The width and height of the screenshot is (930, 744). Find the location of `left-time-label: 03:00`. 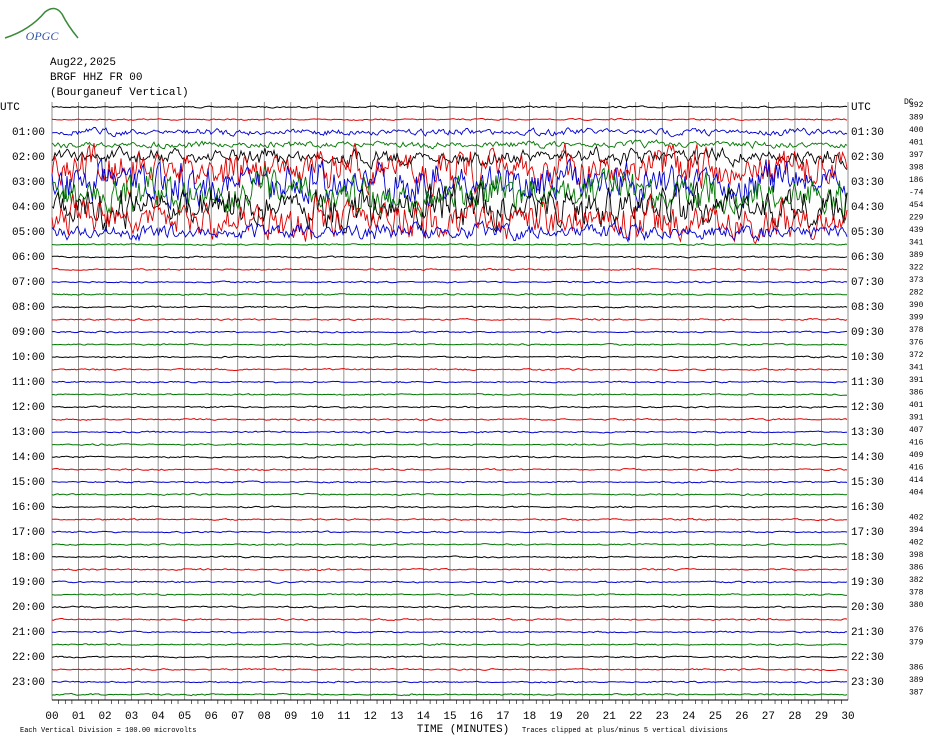

left-time-label: 03:00 is located at coordinates (28, 183).